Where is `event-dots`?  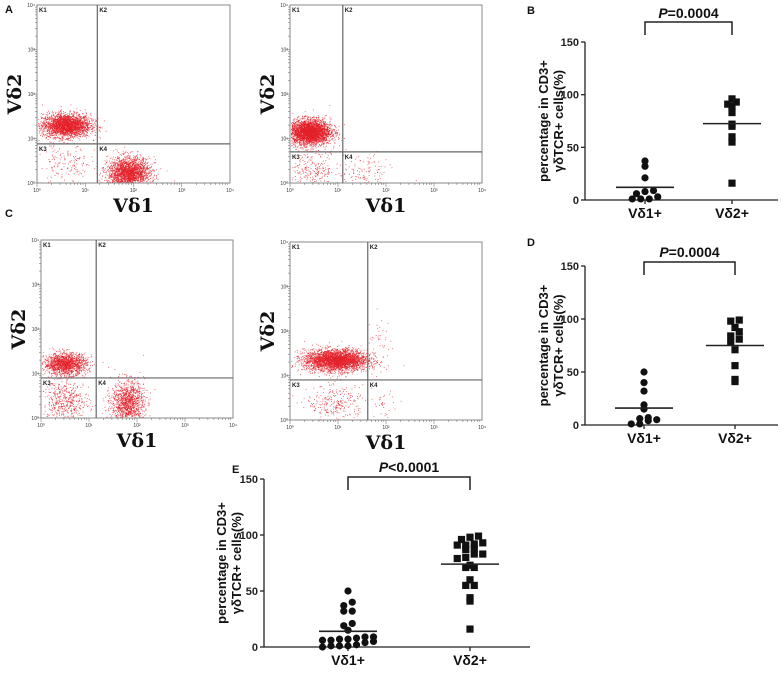
event-dots is located at coordinates (354, 144).